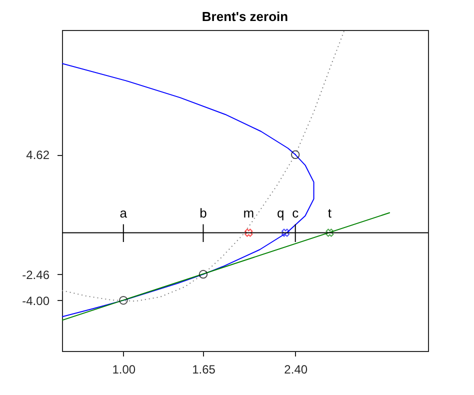  What do you see at coordinates (330, 213) in the screenshot?
I see `annotation: t` at bounding box center [330, 213].